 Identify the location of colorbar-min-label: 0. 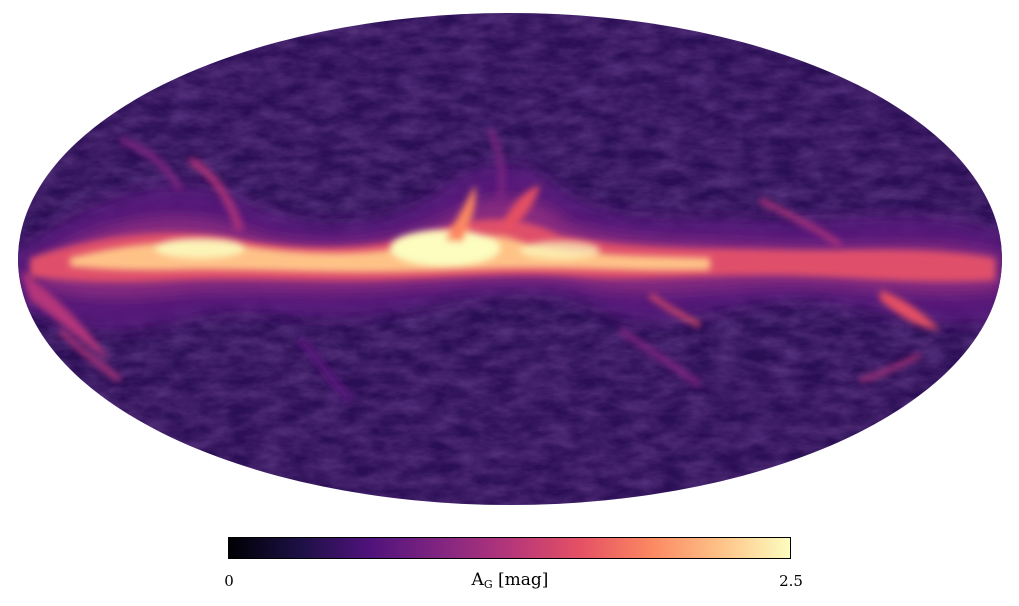
(229, 581).